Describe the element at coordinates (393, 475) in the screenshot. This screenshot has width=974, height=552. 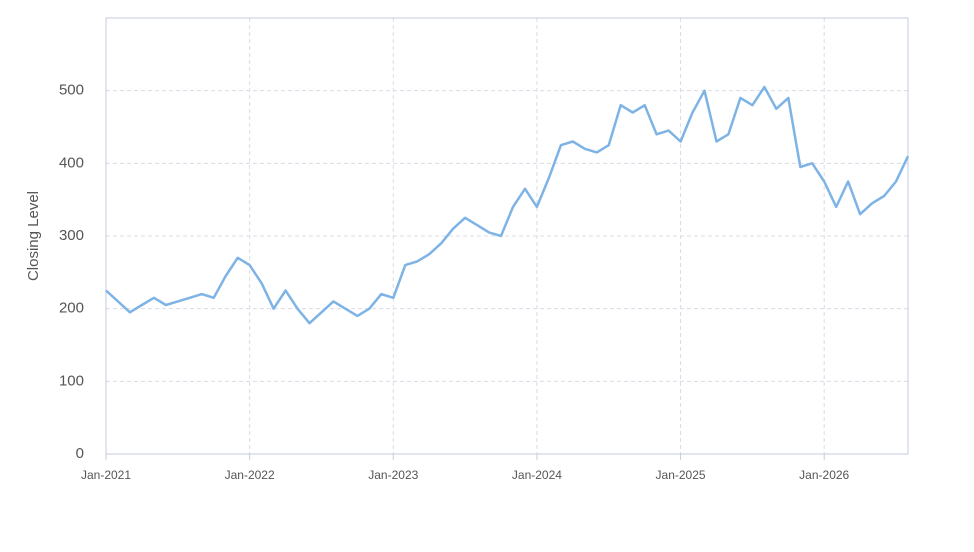
I see `x-tick-label: Jan-2023` at that location.